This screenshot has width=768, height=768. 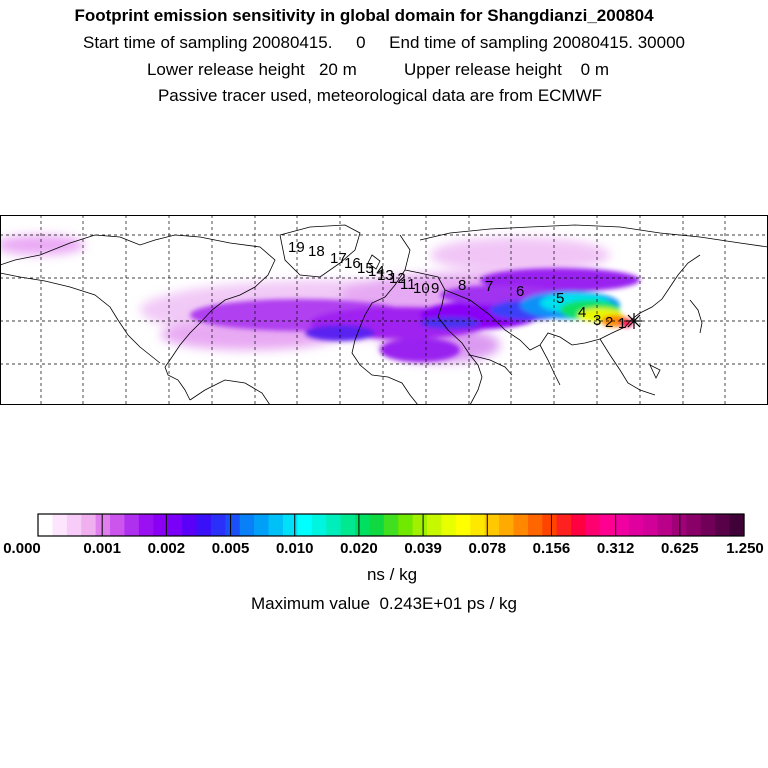 What do you see at coordinates (520, 291) in the screenshot?
I see `trajectory-label: 6` at bounding box center [520, 291].